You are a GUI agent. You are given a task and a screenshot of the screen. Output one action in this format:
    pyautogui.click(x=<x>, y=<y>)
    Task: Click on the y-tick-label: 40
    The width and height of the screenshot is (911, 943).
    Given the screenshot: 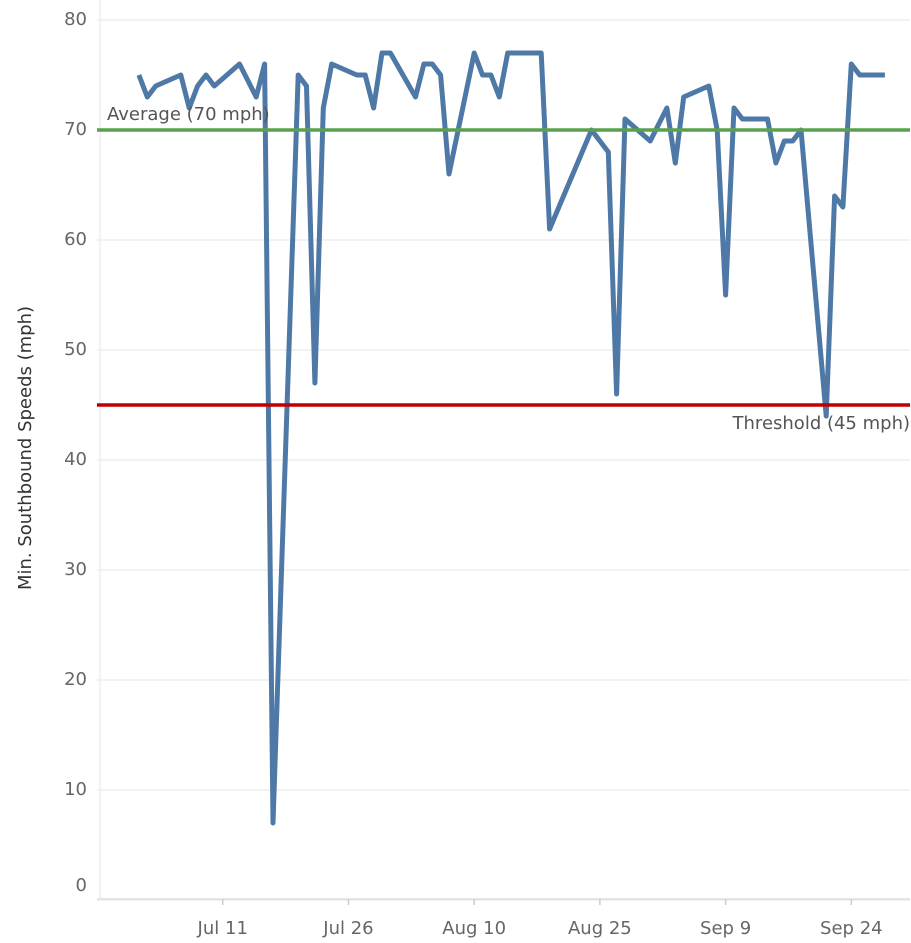 What is the action you would take?
    pyautogui.click(x=75, y=459)
    